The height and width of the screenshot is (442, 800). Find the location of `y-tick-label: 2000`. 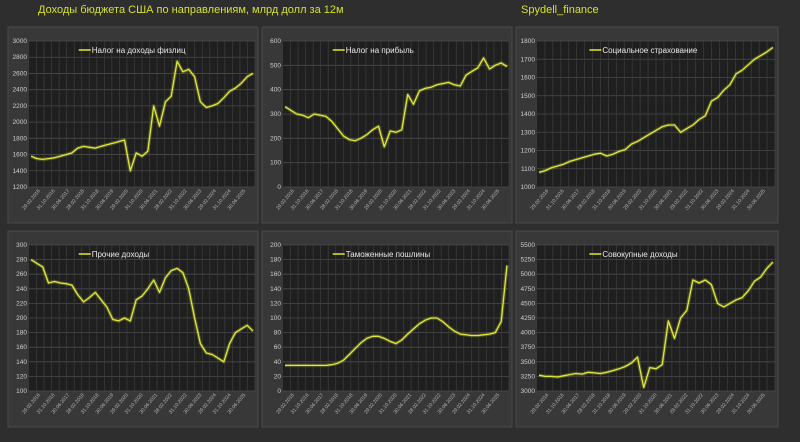

y-tick-label: 2000 is located at coordinates (20, 122).